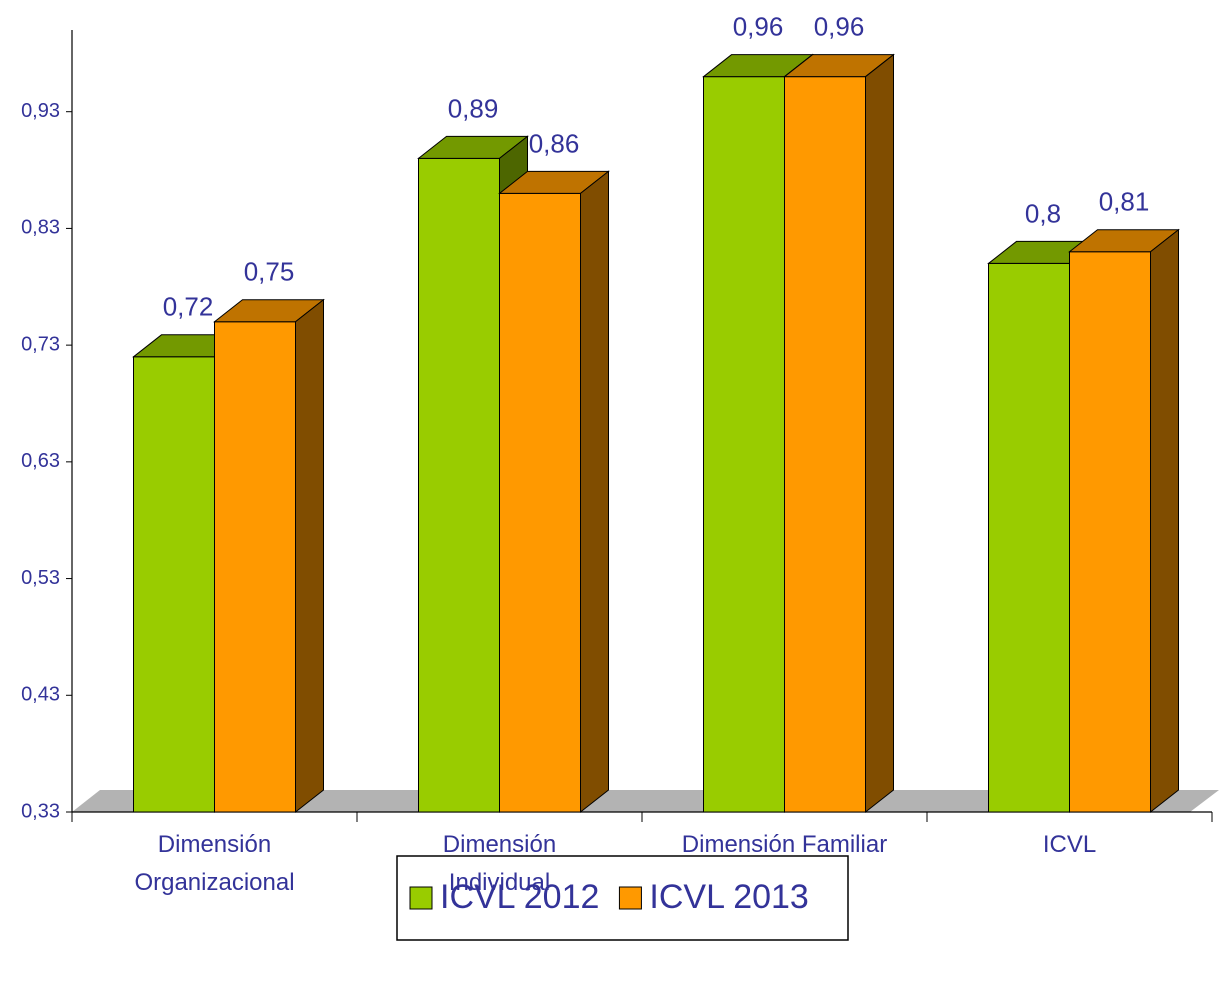  Describe the element at coordinates (40, 344) in the screenshot. I see `y-tick-label: 0,73` at that location.